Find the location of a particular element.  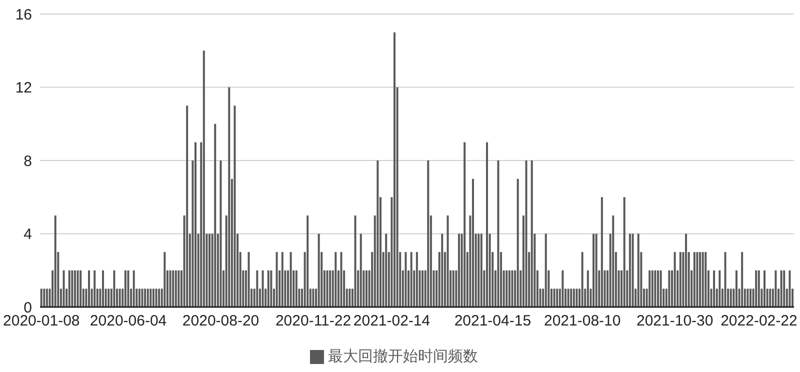

y-tick-label: 8 is located at coordinates (28, 161).